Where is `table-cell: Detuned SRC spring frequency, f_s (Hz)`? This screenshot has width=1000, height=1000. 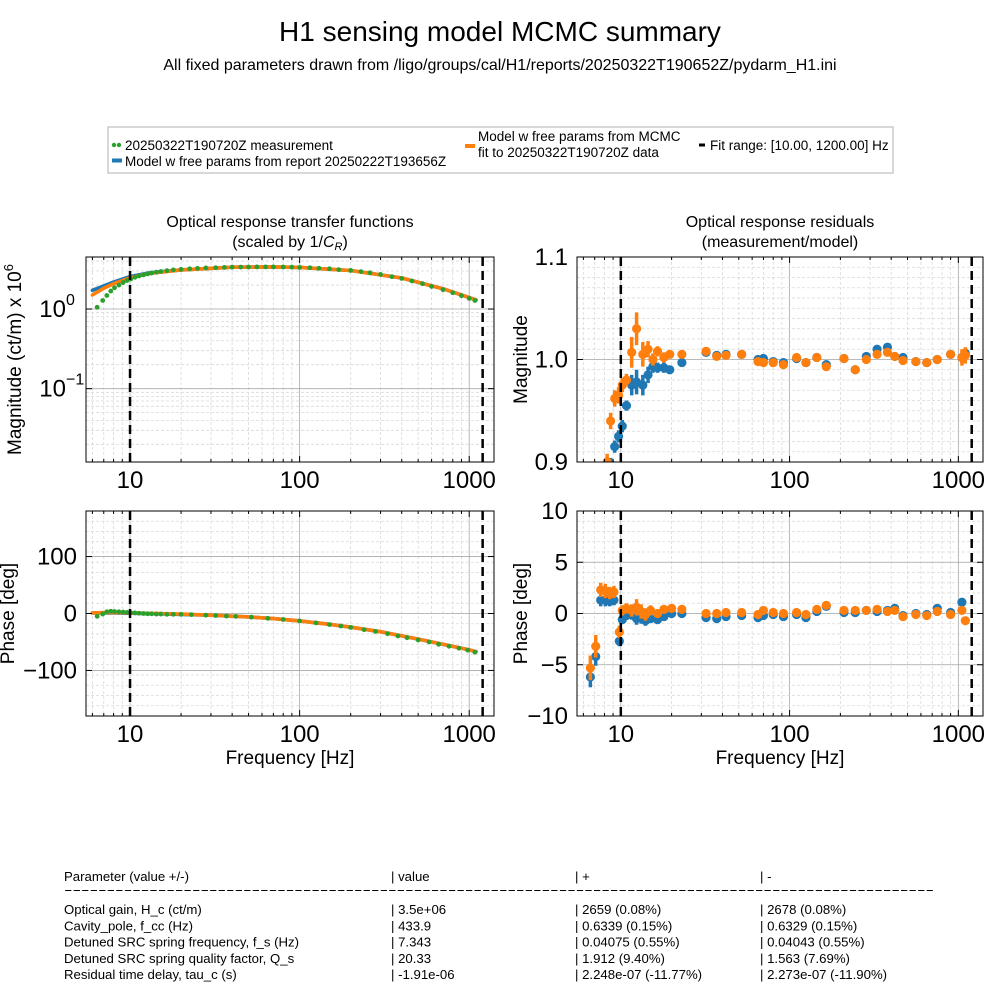
table-cell: Detuned SRC spring frequency, f_s (Hz) is located at coordinates (181, 942).